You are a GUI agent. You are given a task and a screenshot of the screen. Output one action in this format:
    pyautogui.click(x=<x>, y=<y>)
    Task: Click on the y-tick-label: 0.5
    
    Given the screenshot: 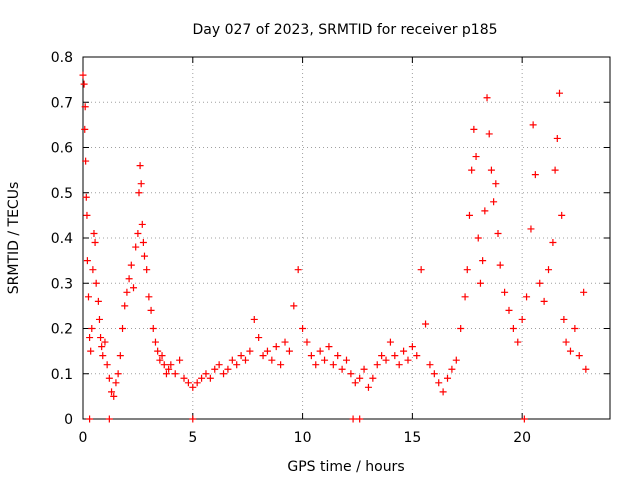 What is the action you would take?
    pyautogui.click(x=62, y=194)
    